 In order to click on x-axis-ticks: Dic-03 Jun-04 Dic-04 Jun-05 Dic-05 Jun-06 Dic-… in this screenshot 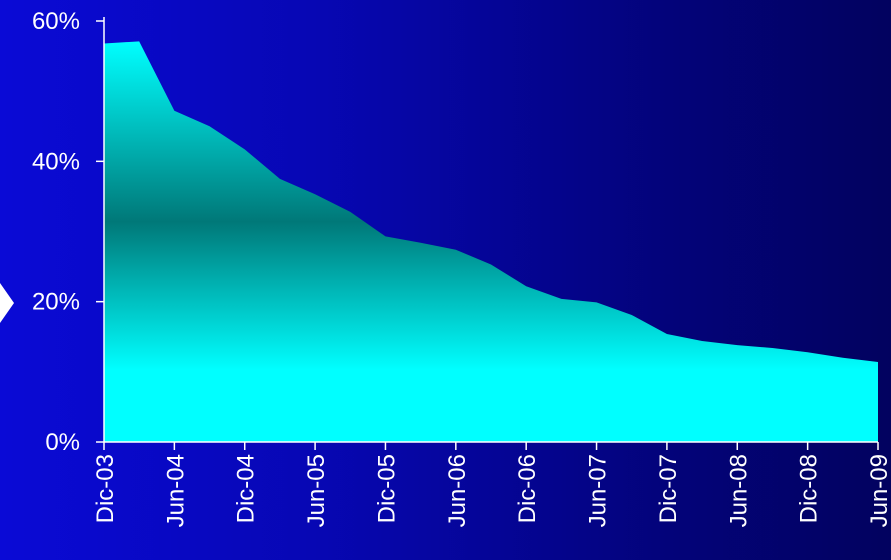, I will do `click(491, 484)`.